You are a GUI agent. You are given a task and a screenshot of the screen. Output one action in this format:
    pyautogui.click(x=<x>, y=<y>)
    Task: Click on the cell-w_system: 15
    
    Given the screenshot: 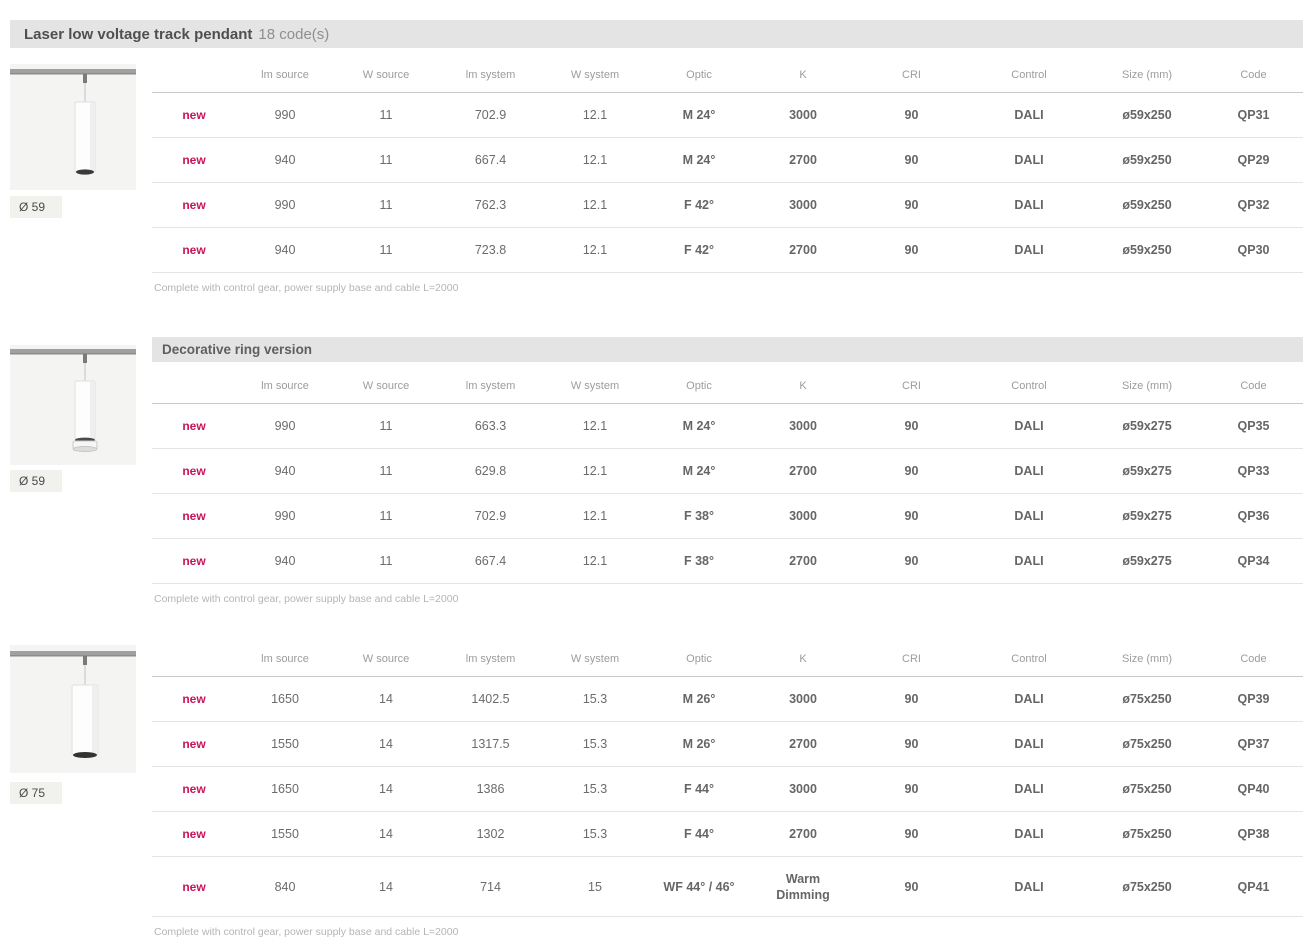 What is the action you would take?
    pyautogui.click(x=595, y=886)
    